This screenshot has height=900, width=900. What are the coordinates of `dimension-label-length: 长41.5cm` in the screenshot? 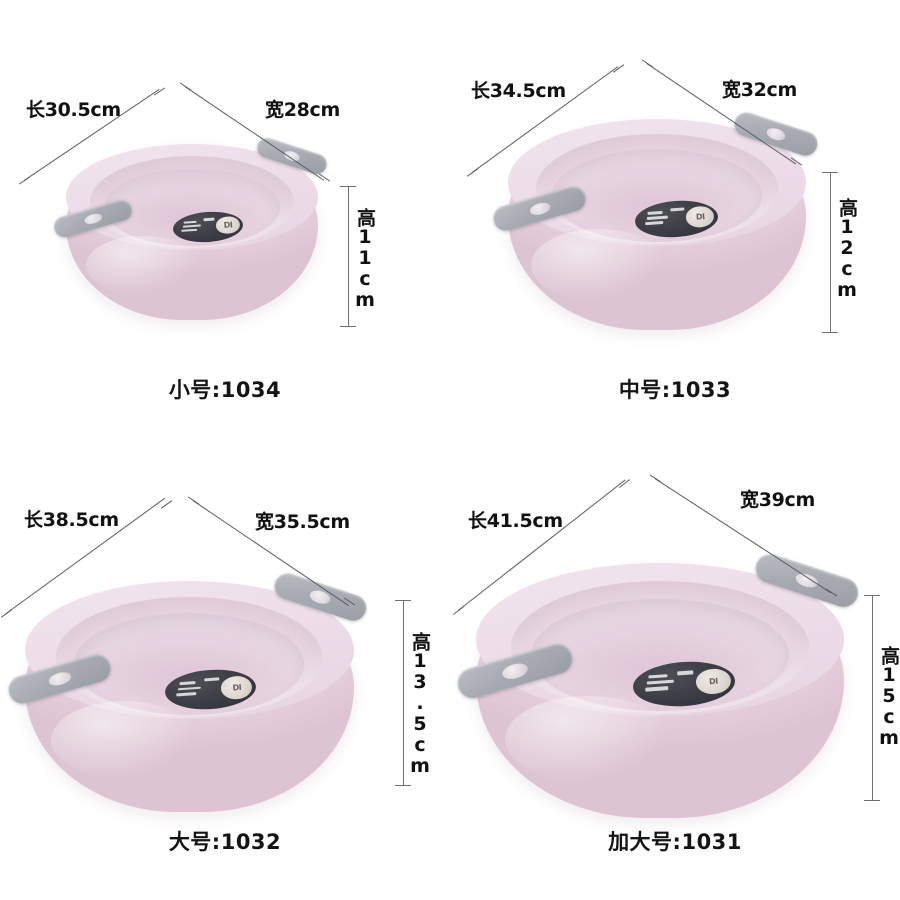 It's located at (515, 521).